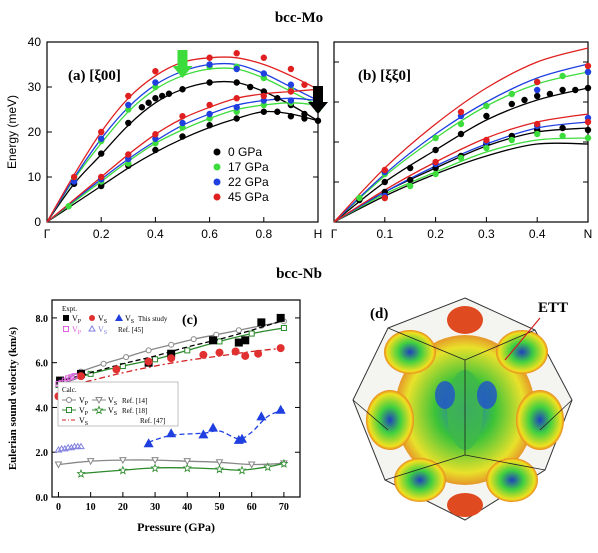 This screenshot has width=598, height=553. Describe the element at coordinates (284, 507) in the screenshot. I see `x-tick-label: 70` at that location.